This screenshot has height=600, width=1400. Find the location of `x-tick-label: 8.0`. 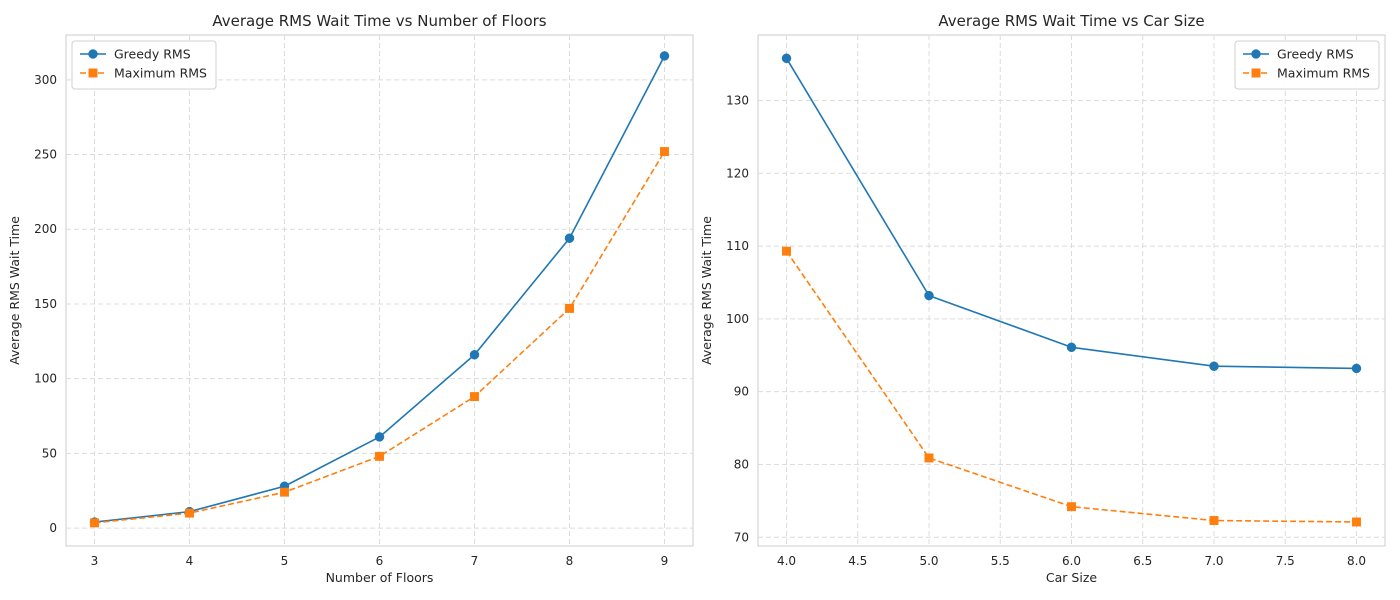

x-tick-label: 8.0 is located at coordinates (1356, 561).